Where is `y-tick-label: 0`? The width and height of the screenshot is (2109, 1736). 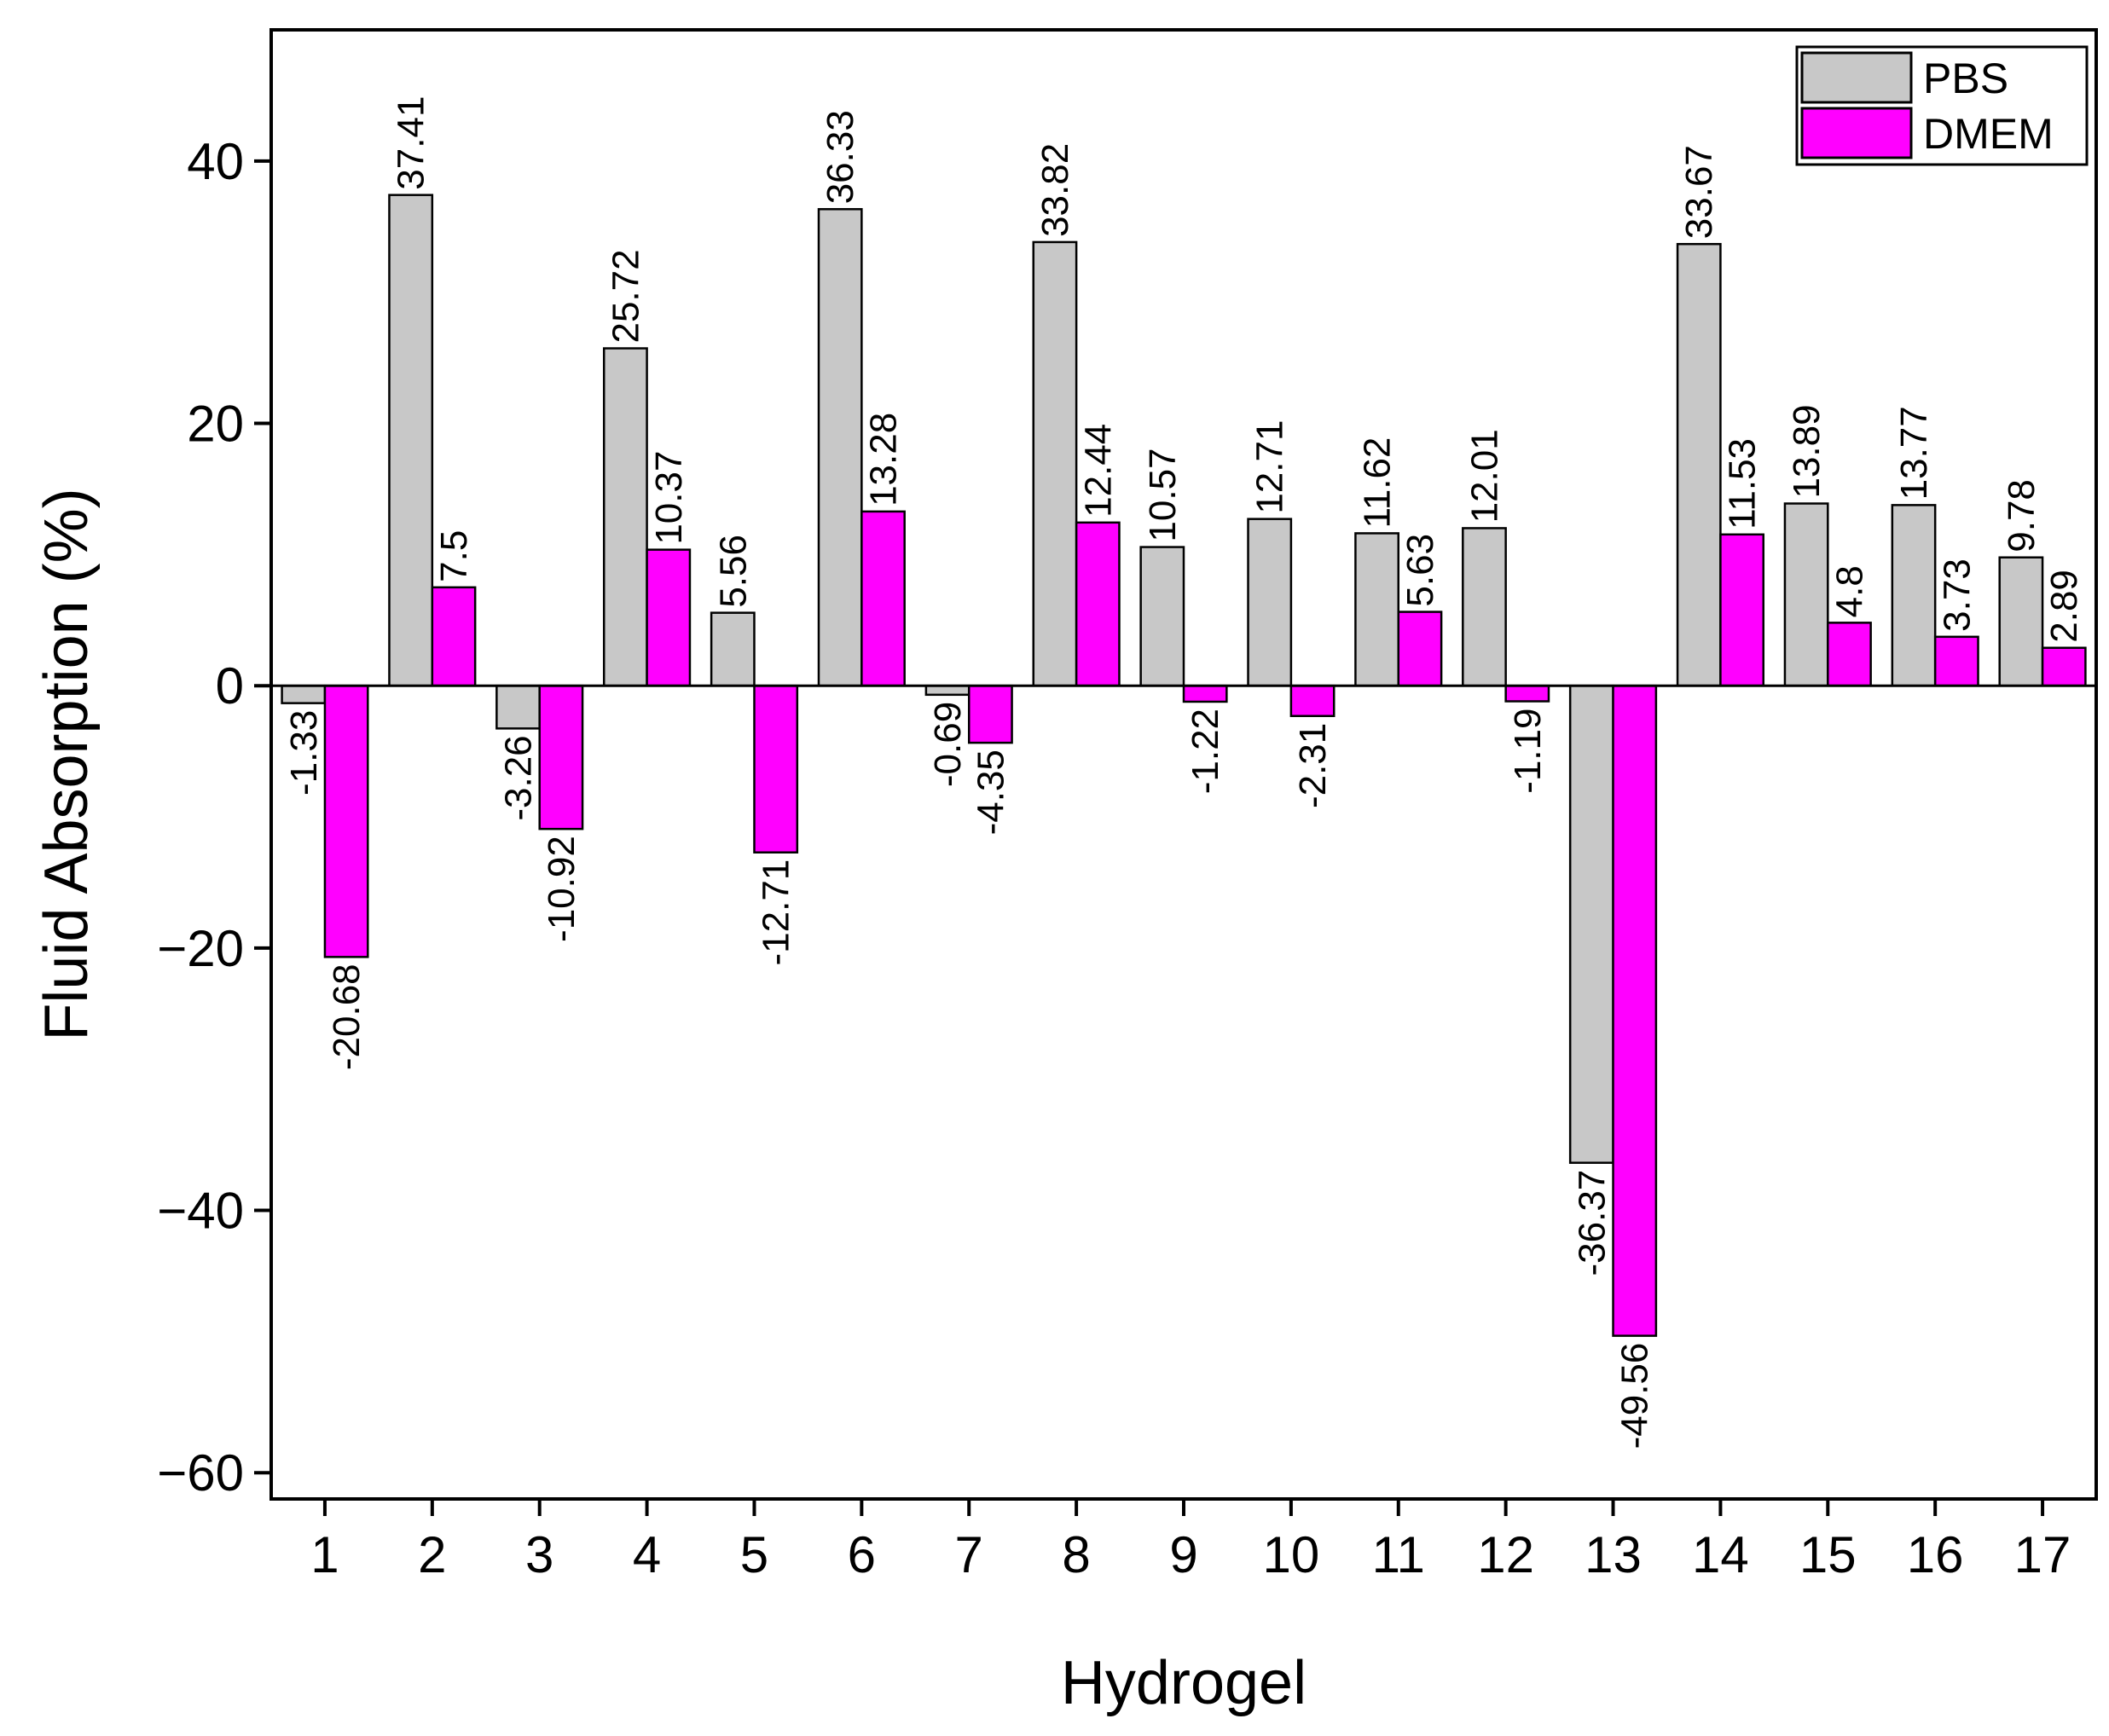
y-tick-label: 0 is located at coordinates (230, 686).